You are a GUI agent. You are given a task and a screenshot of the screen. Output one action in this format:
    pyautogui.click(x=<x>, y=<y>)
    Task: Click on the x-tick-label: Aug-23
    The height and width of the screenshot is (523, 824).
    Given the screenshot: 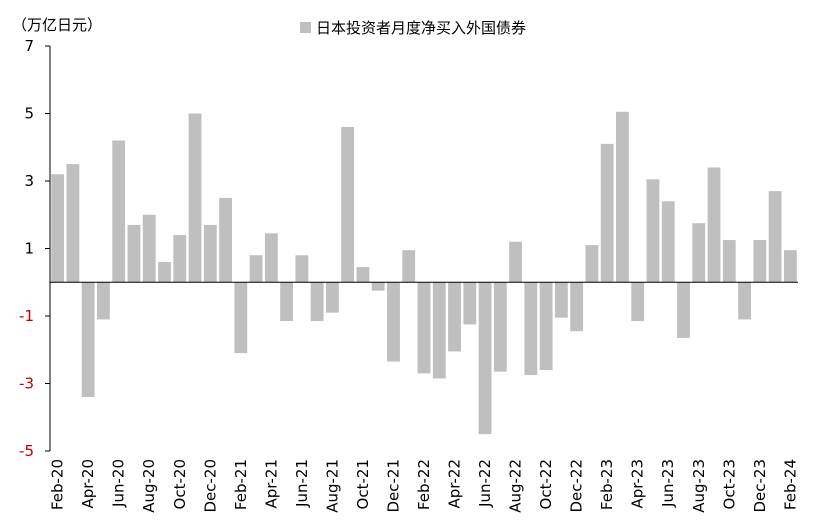 What is the action you would take?
    pyautogui.click(x=699, y=486)
    